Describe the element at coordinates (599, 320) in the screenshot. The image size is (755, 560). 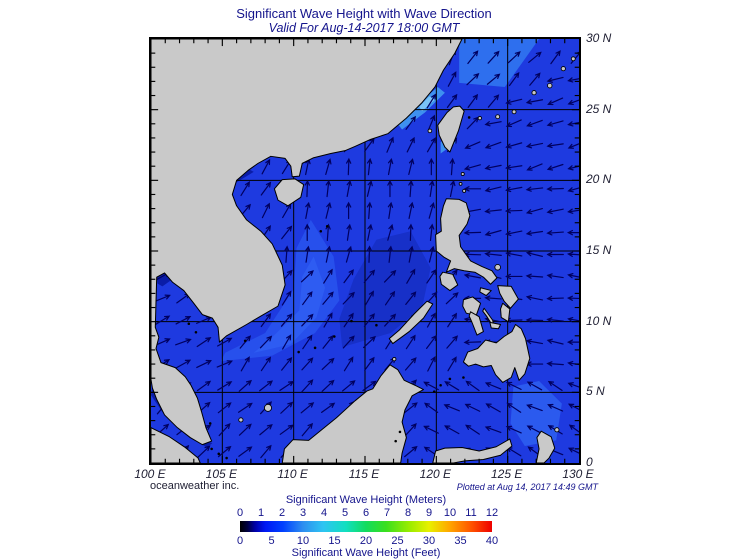
I see `lat-tick-label: 10 N` at that location.